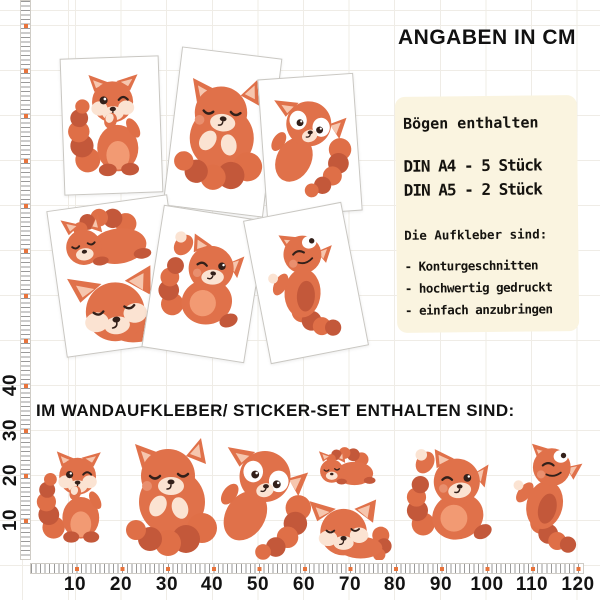 The height and width of the screenshot is (600, 600). What do you see at coordinates (75, 584) in the screenshot?
I see `x-tick-label: 10` at bounding box center [75, 584].